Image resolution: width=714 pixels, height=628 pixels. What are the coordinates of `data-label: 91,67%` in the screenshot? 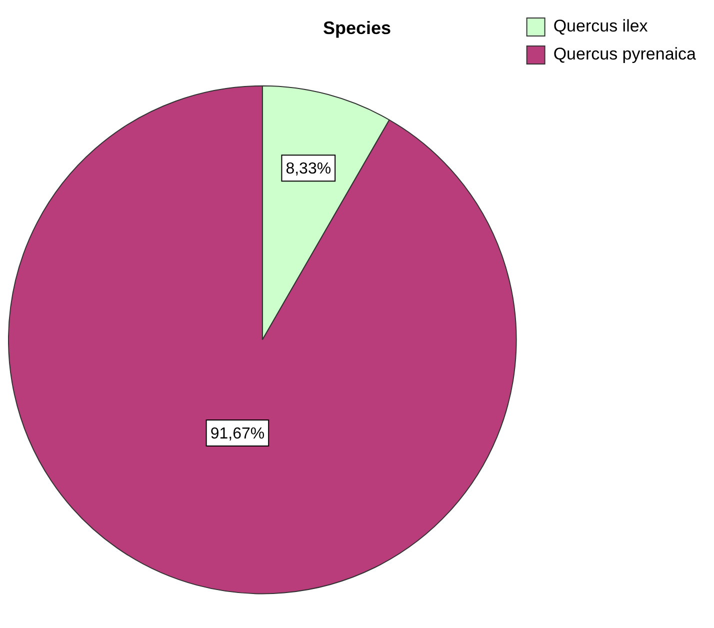 It's located at (237, 433).